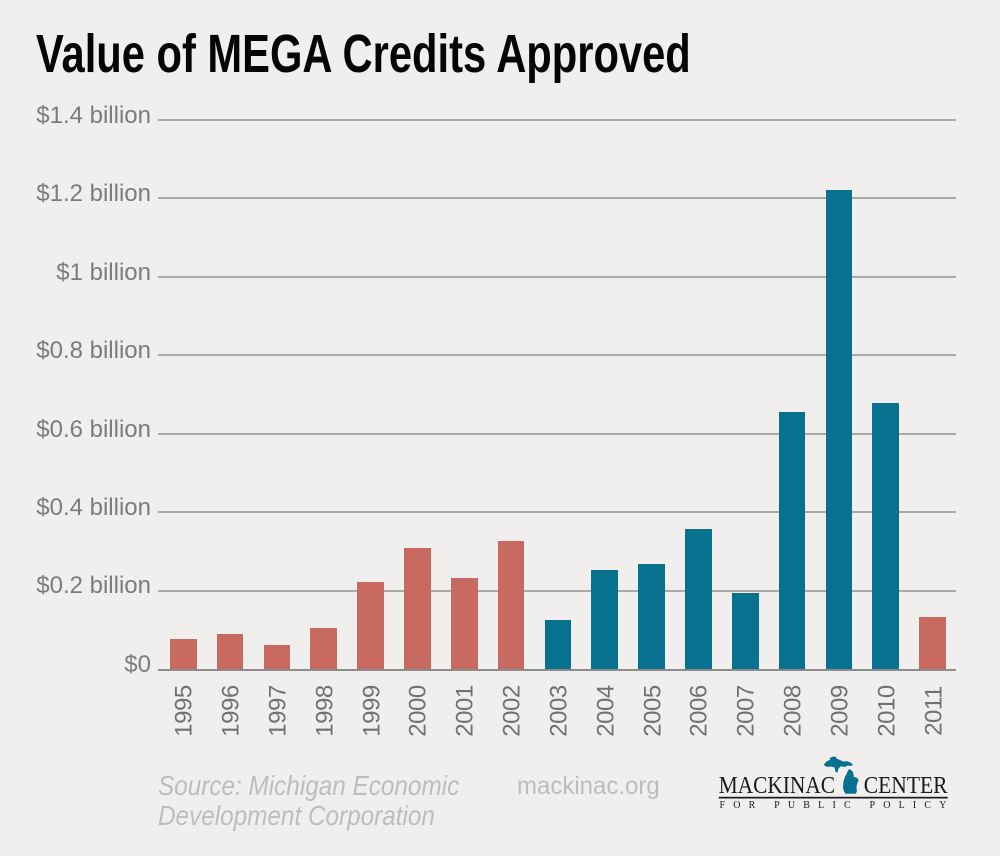 This screenshot has height=856, width=1000. What do you see at coordinates (833, 805) in the screenshot?
I see `svg-text: FOR PUBLIC POLICY` at bounding box center [833, 805].